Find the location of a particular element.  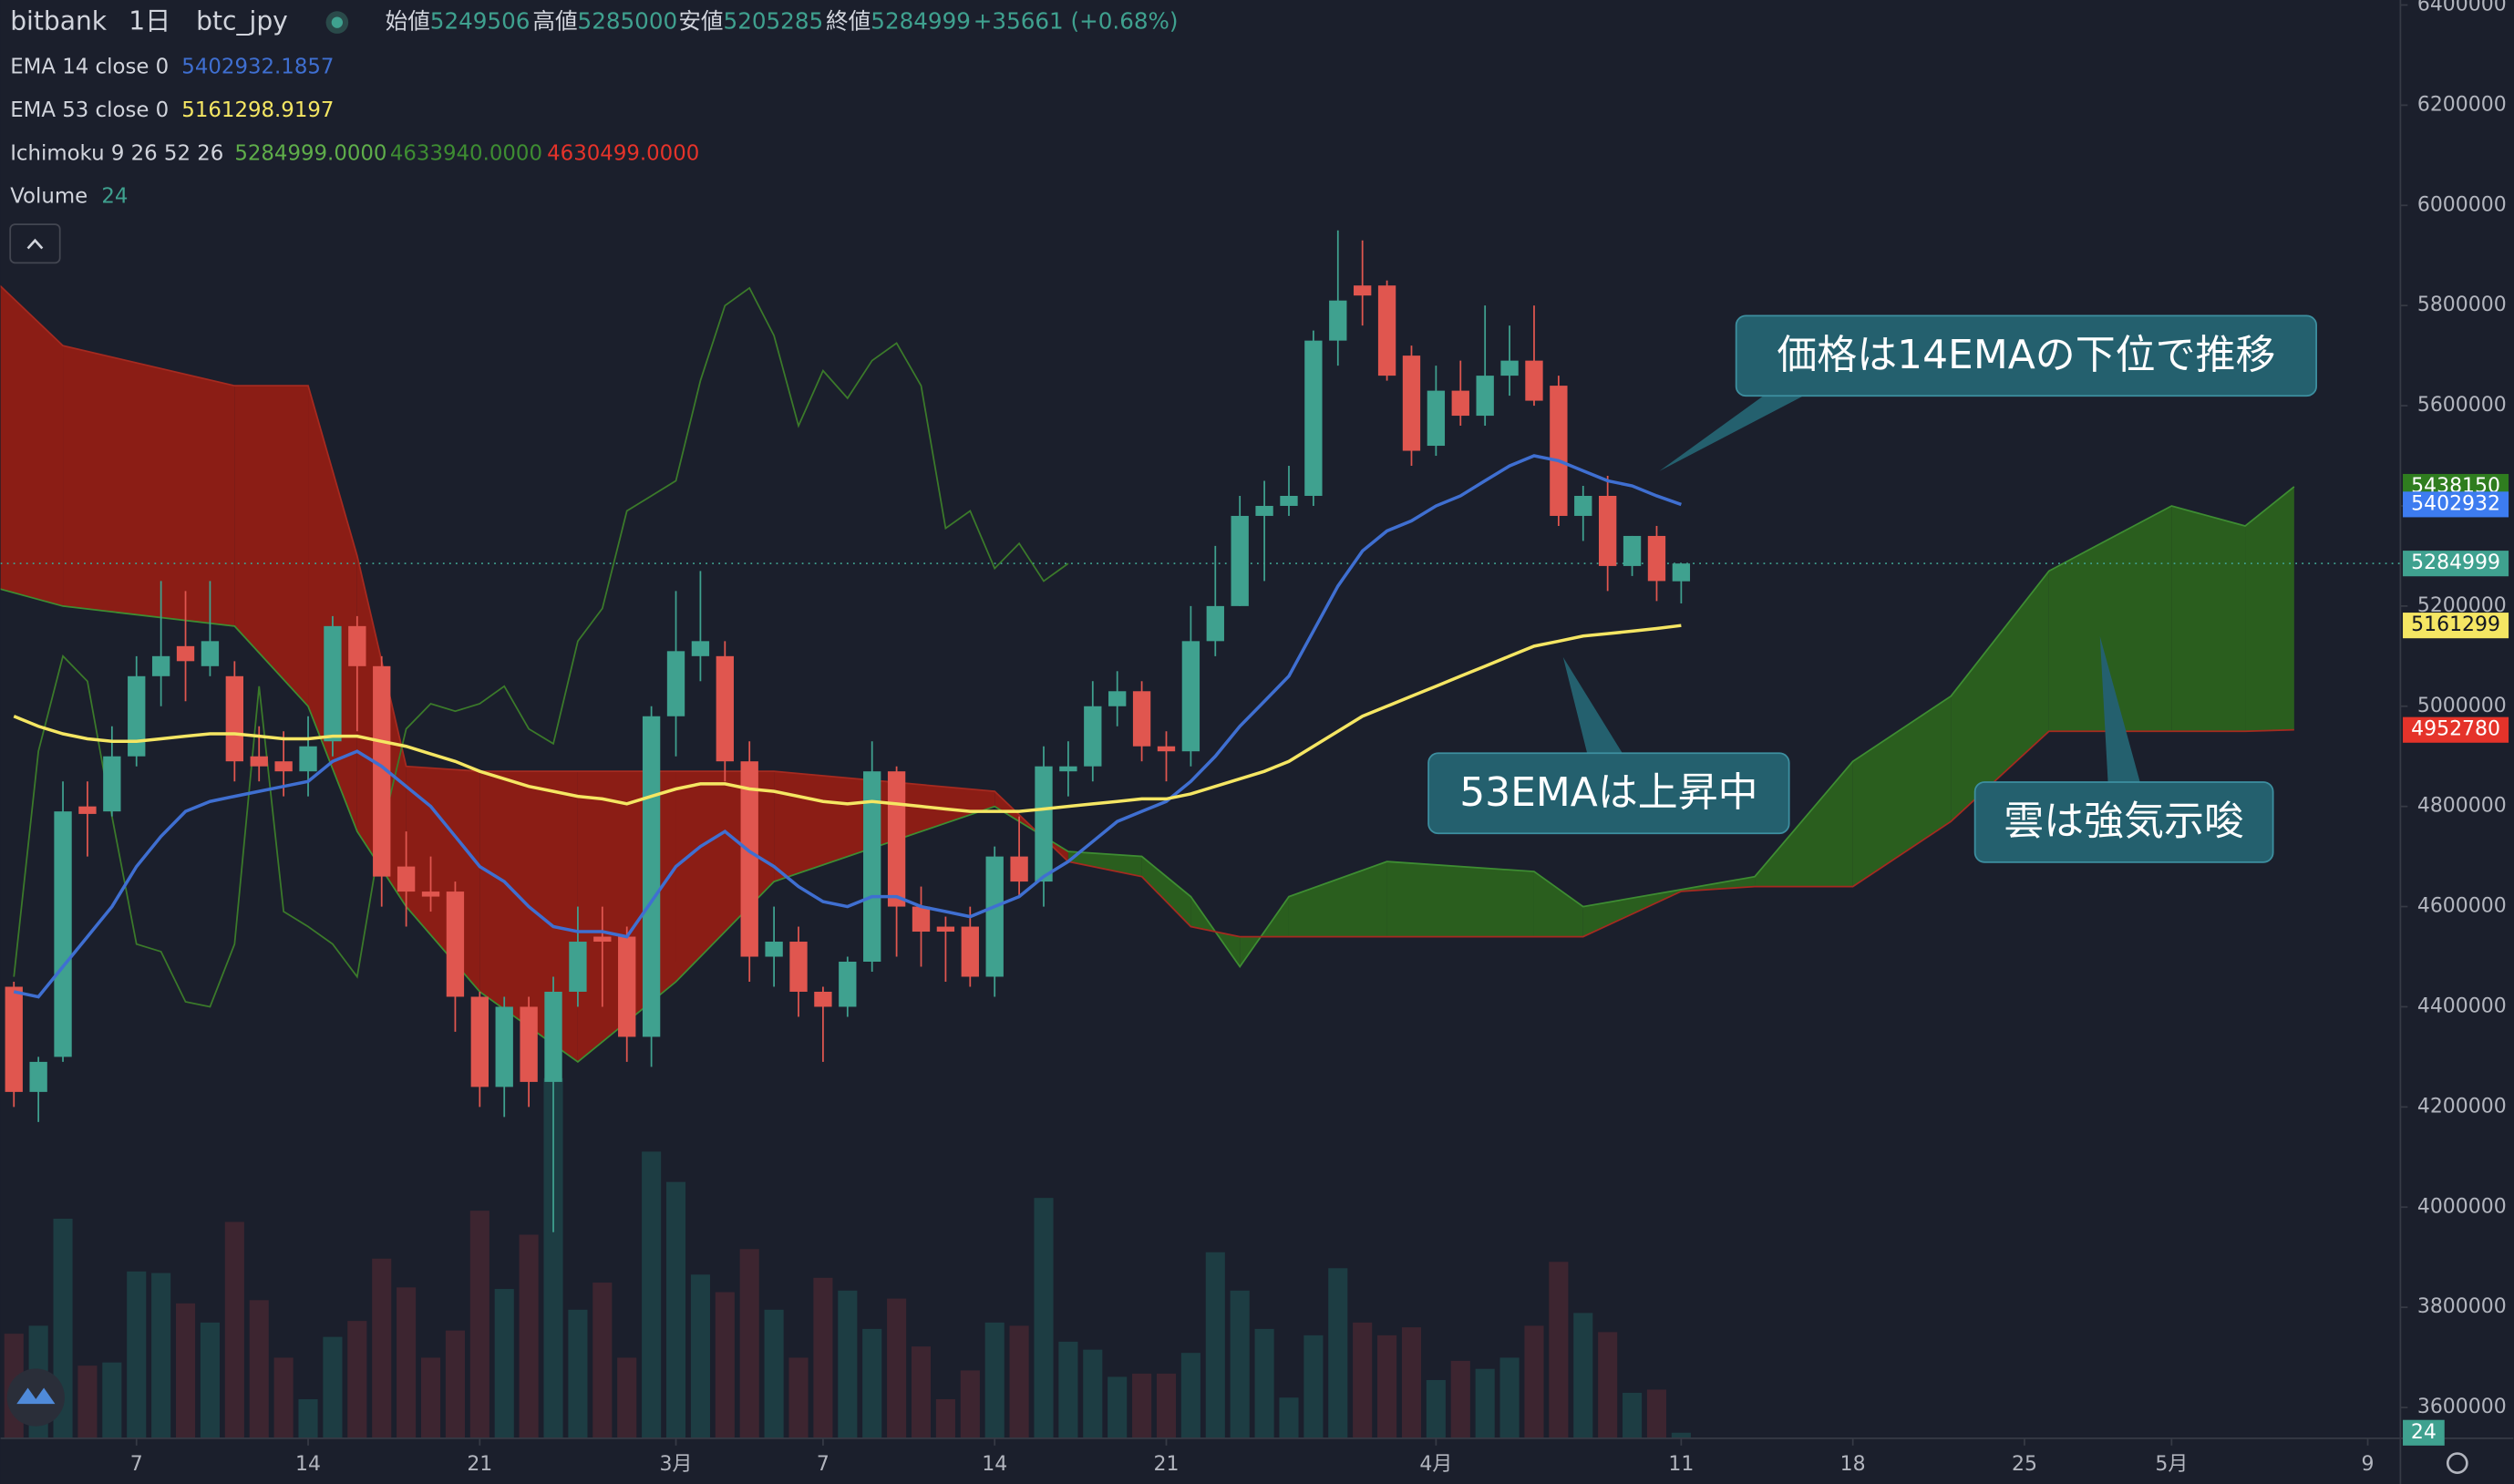

y-tick-label: 5800000 is located at coordinates (2462, 305).